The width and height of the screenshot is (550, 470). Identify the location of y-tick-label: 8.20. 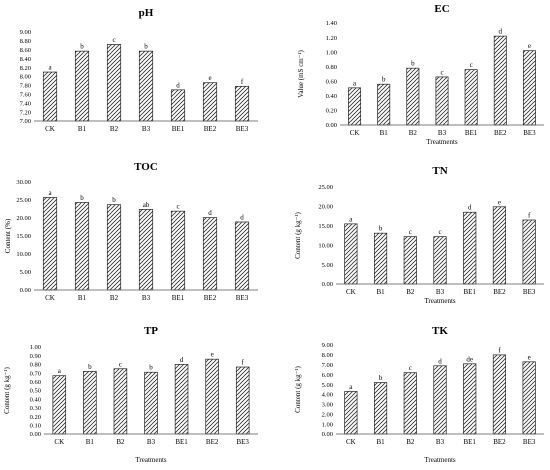
(25, 68).